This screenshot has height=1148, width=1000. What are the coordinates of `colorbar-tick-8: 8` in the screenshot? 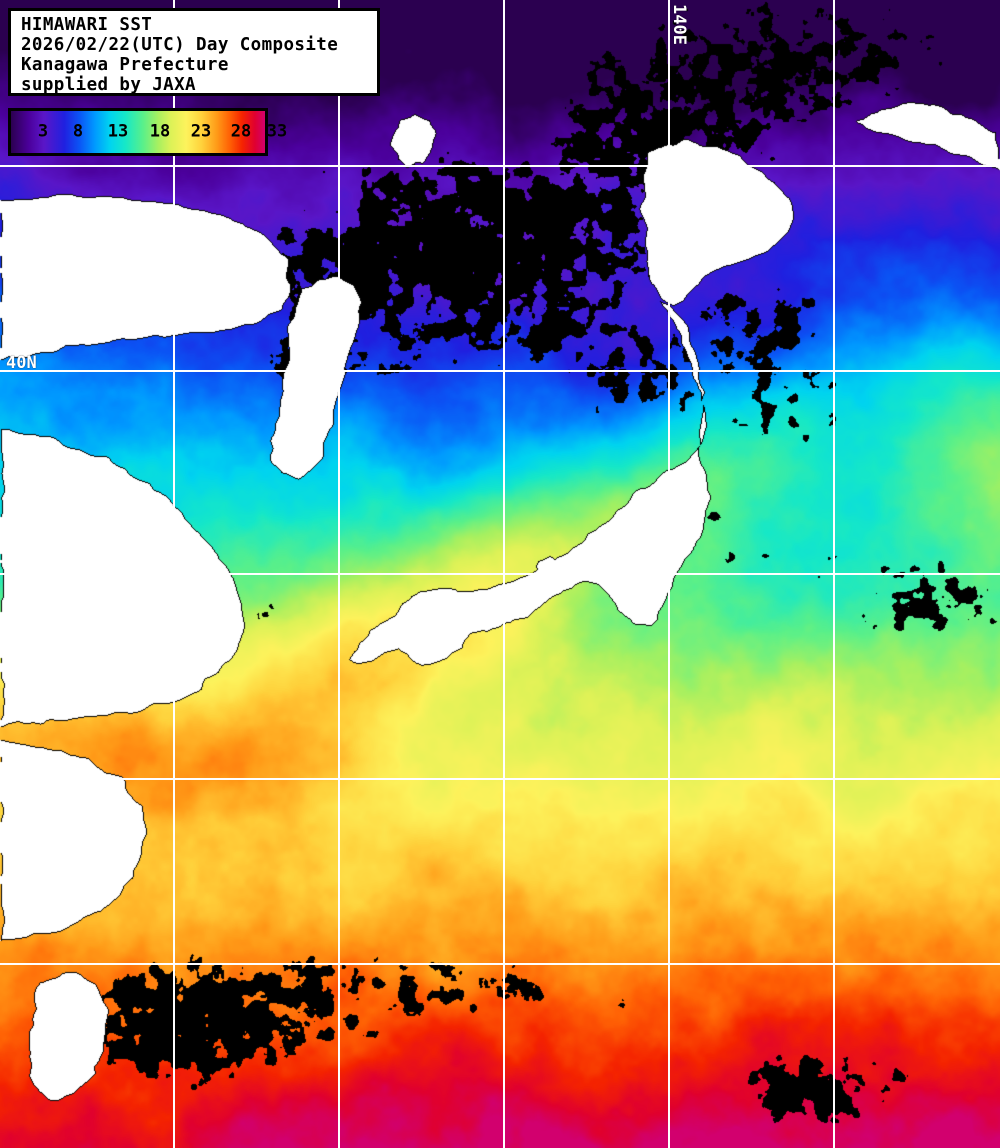 It's located at (78, 131).